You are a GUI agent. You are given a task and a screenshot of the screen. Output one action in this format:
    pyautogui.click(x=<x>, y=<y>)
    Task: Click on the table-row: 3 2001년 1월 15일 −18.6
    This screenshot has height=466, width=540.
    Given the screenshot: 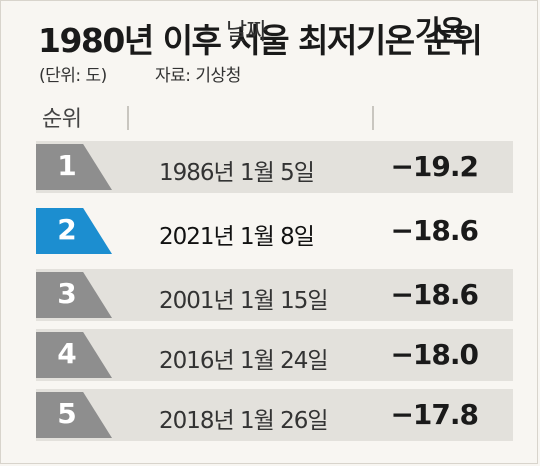 What is the action you would take?
    pyautogui.click(x=274, y=295)
    